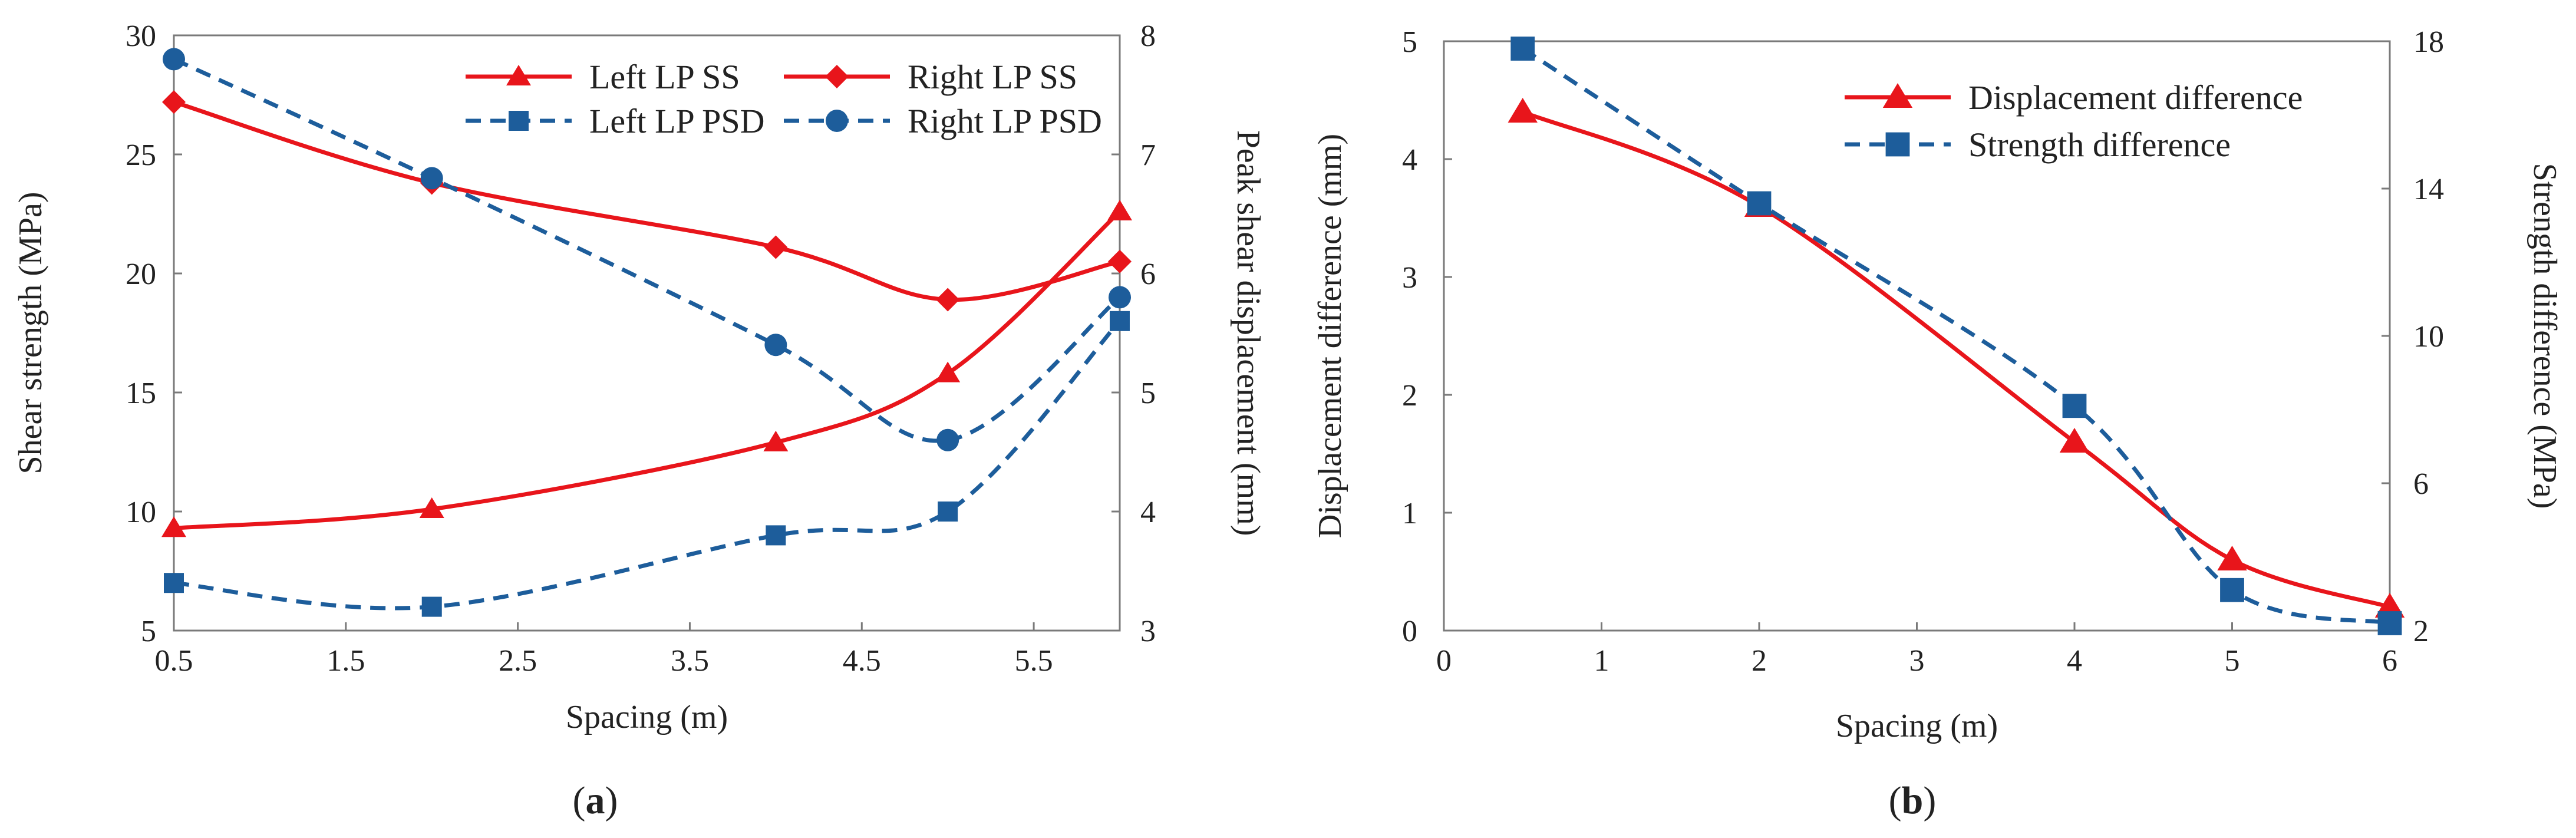 This screenshot has height=838, width=2576. Describe the element at coordinates (141, 36) in the screenshot. I see `y-left-tick-label: 30` at that location.